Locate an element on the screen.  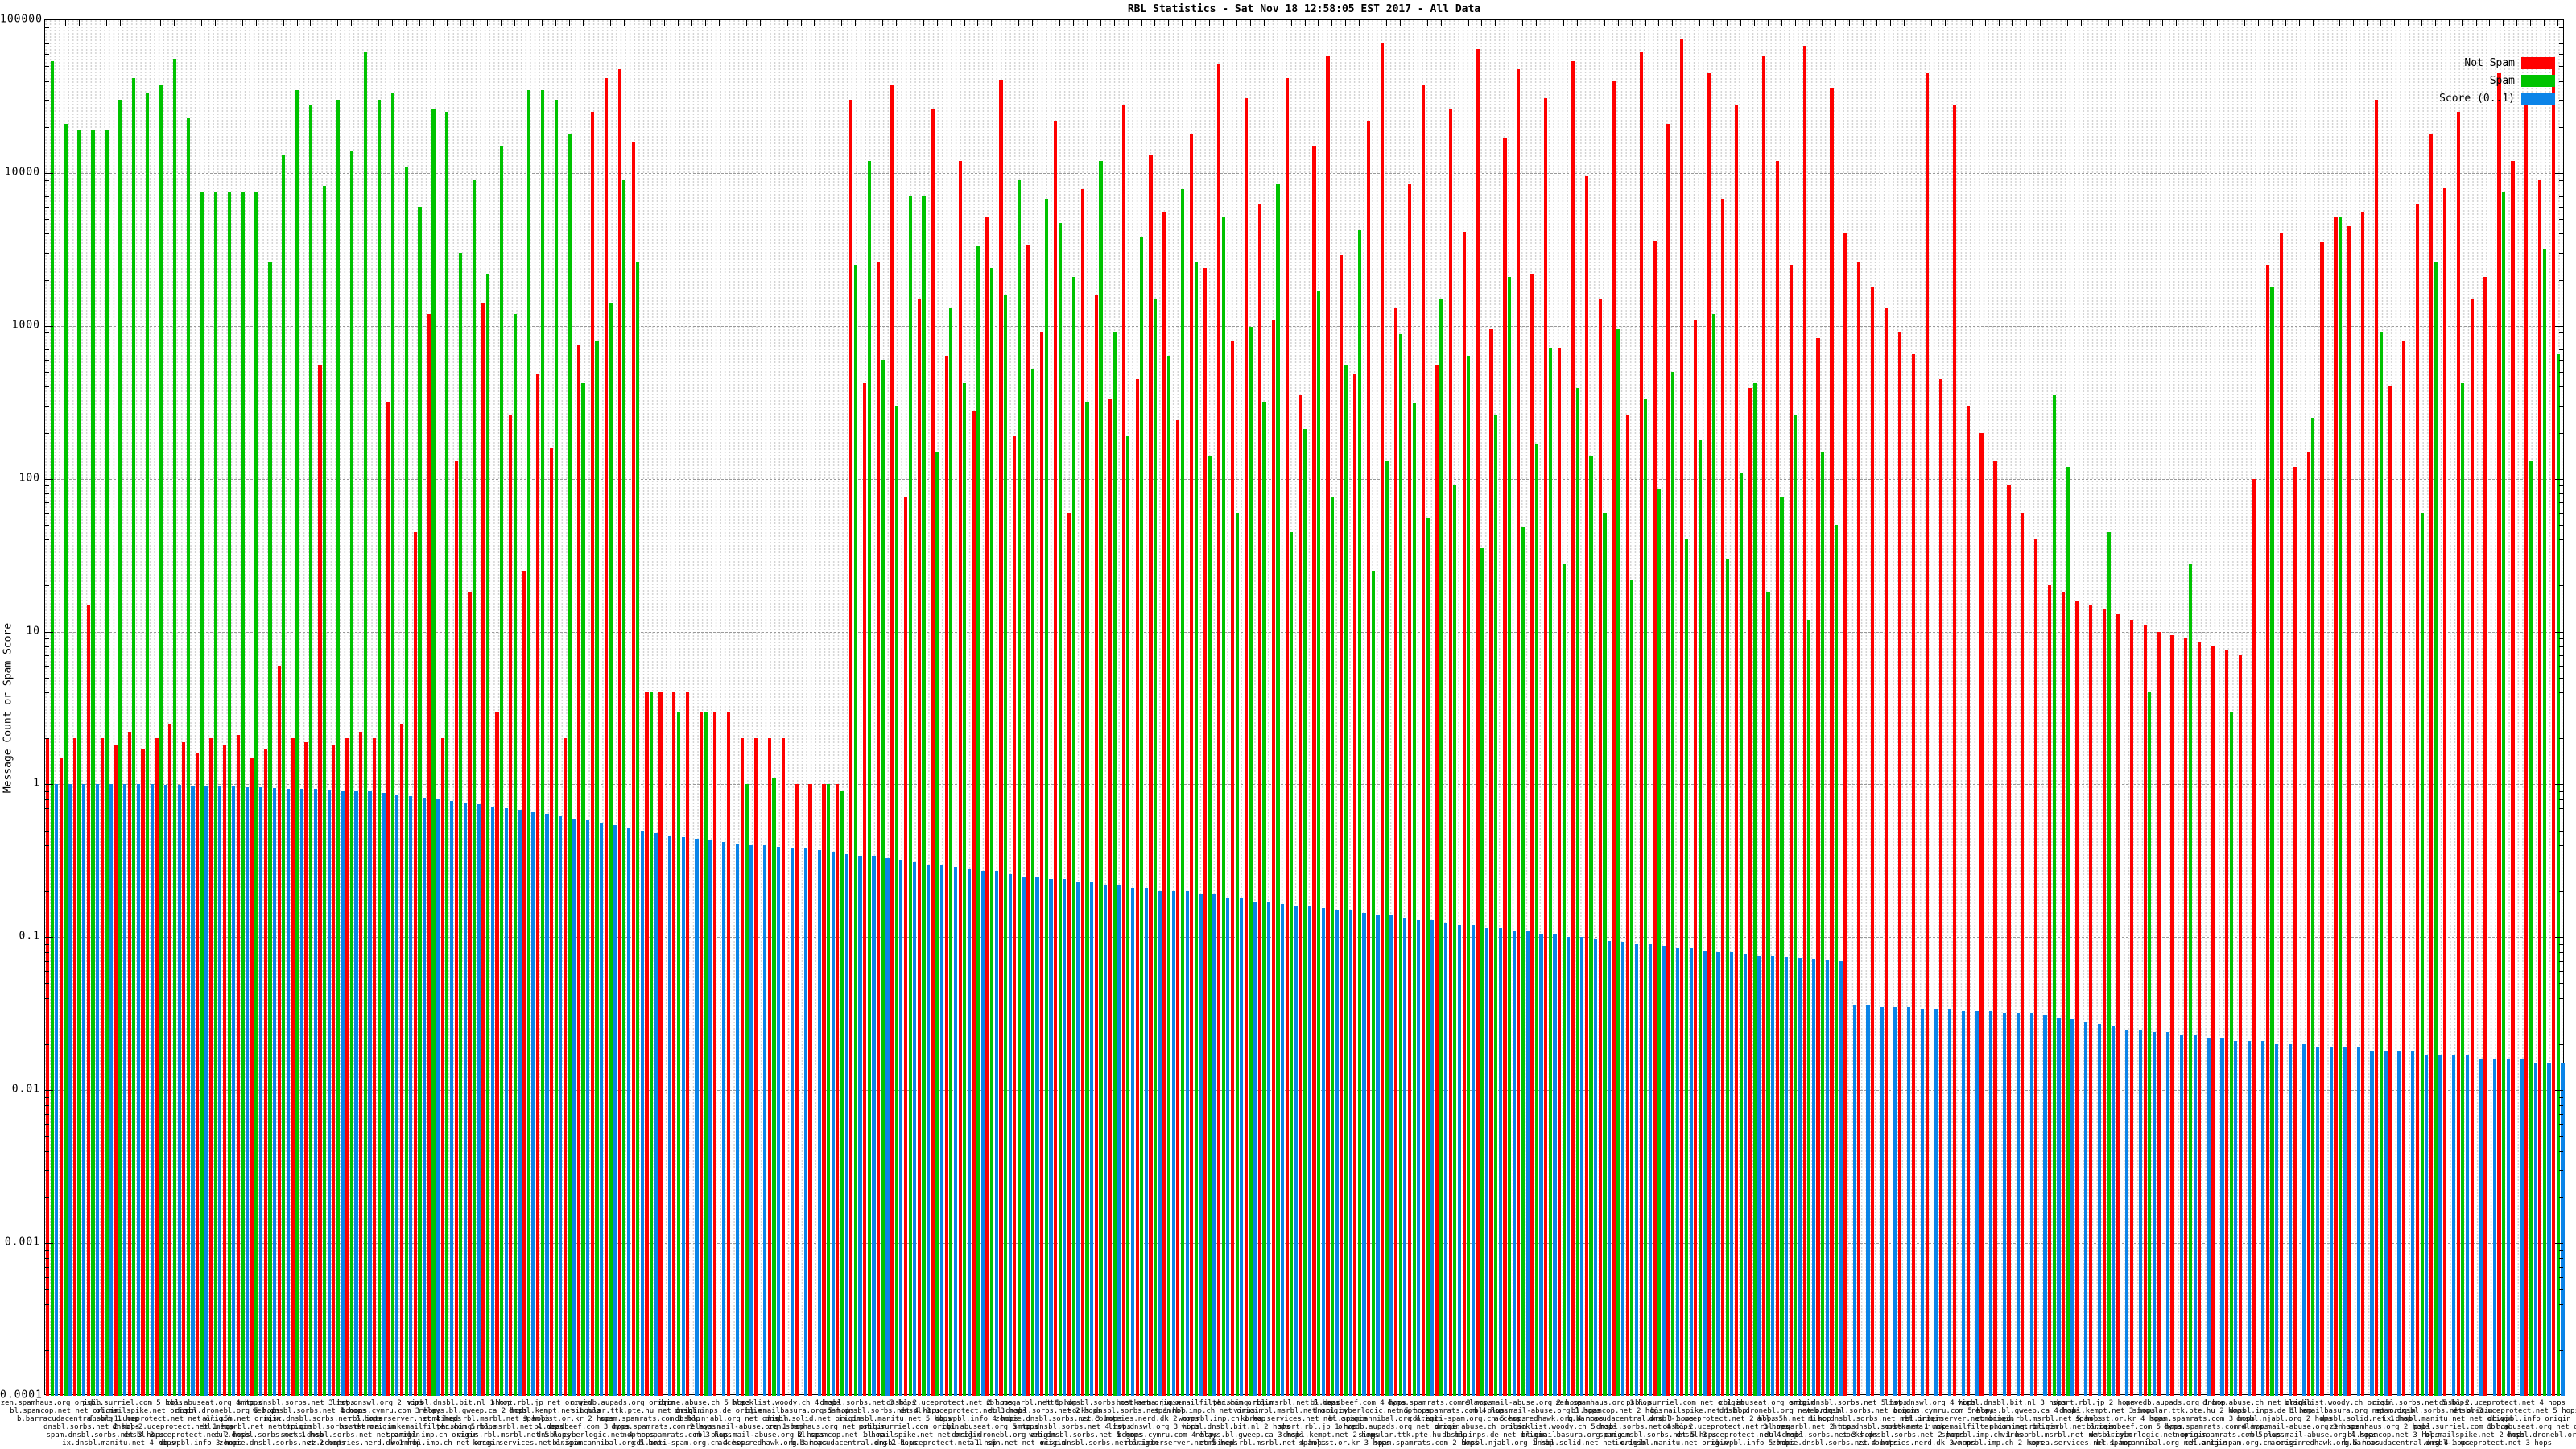
x-tick-label: bl.mailspike.net origin is located at coordinates (146, 1411).